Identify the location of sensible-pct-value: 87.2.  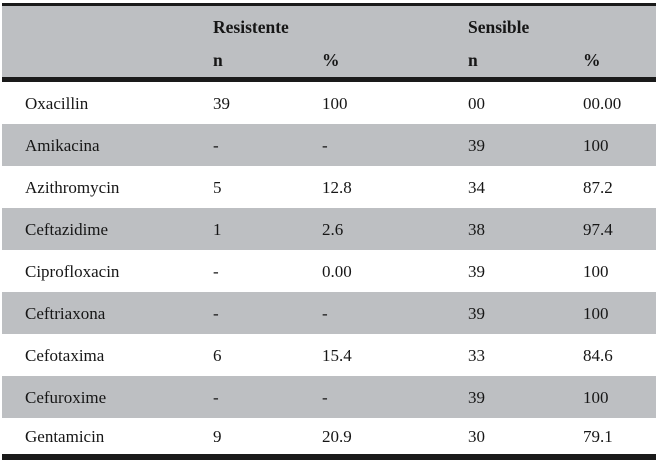
(598, 187).